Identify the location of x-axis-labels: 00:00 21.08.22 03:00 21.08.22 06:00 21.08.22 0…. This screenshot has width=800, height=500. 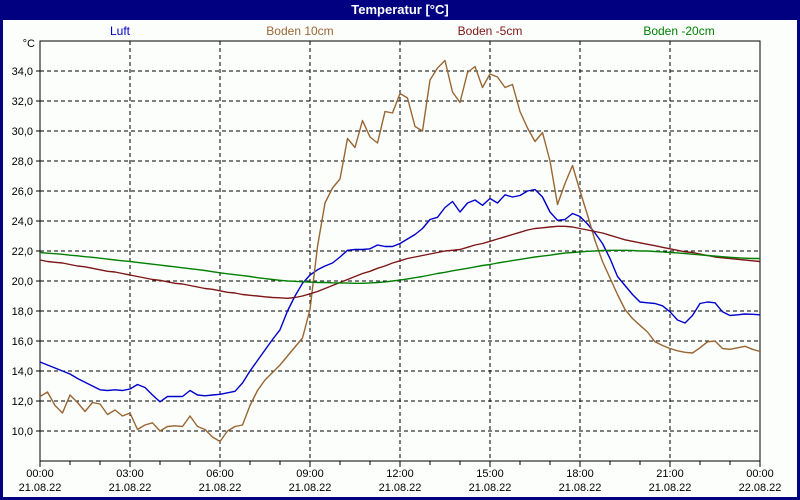
(400, 481).